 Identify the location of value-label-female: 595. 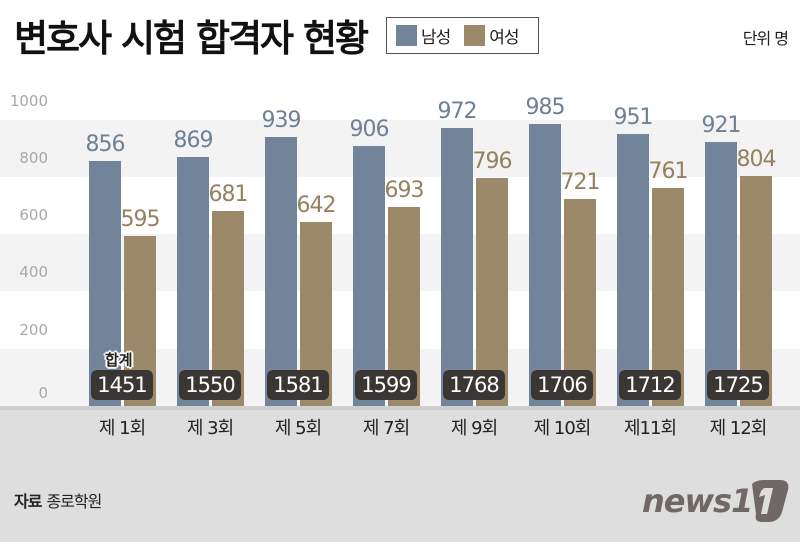
(140, 219).